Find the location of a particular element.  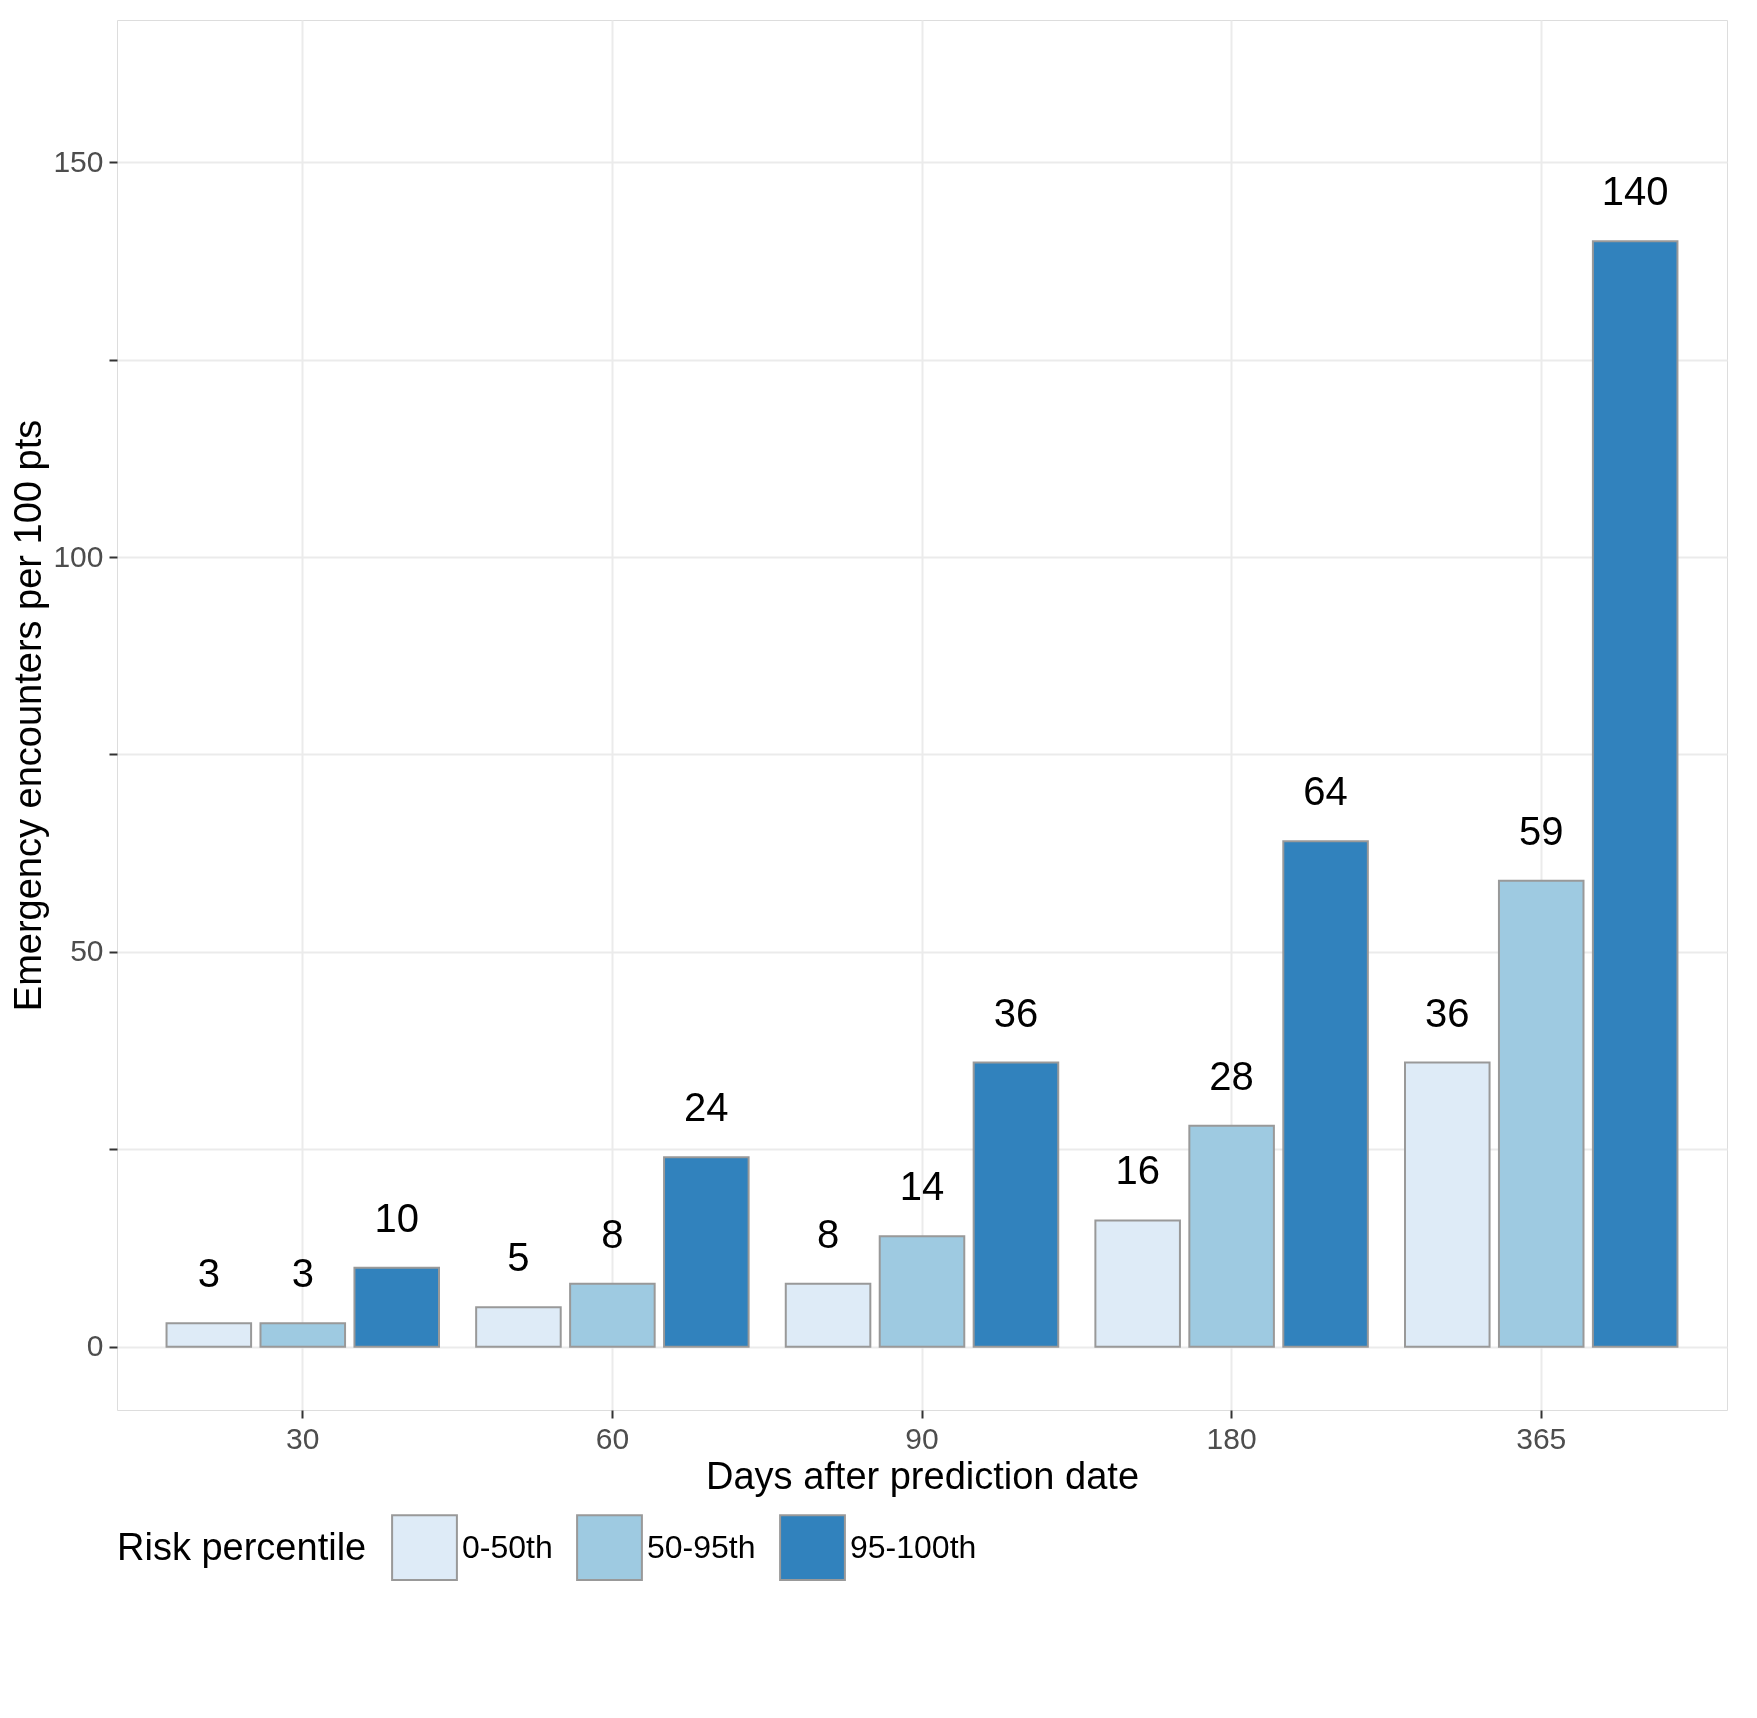

legend-label: 0-50th is located at coordinates (507, 1546).